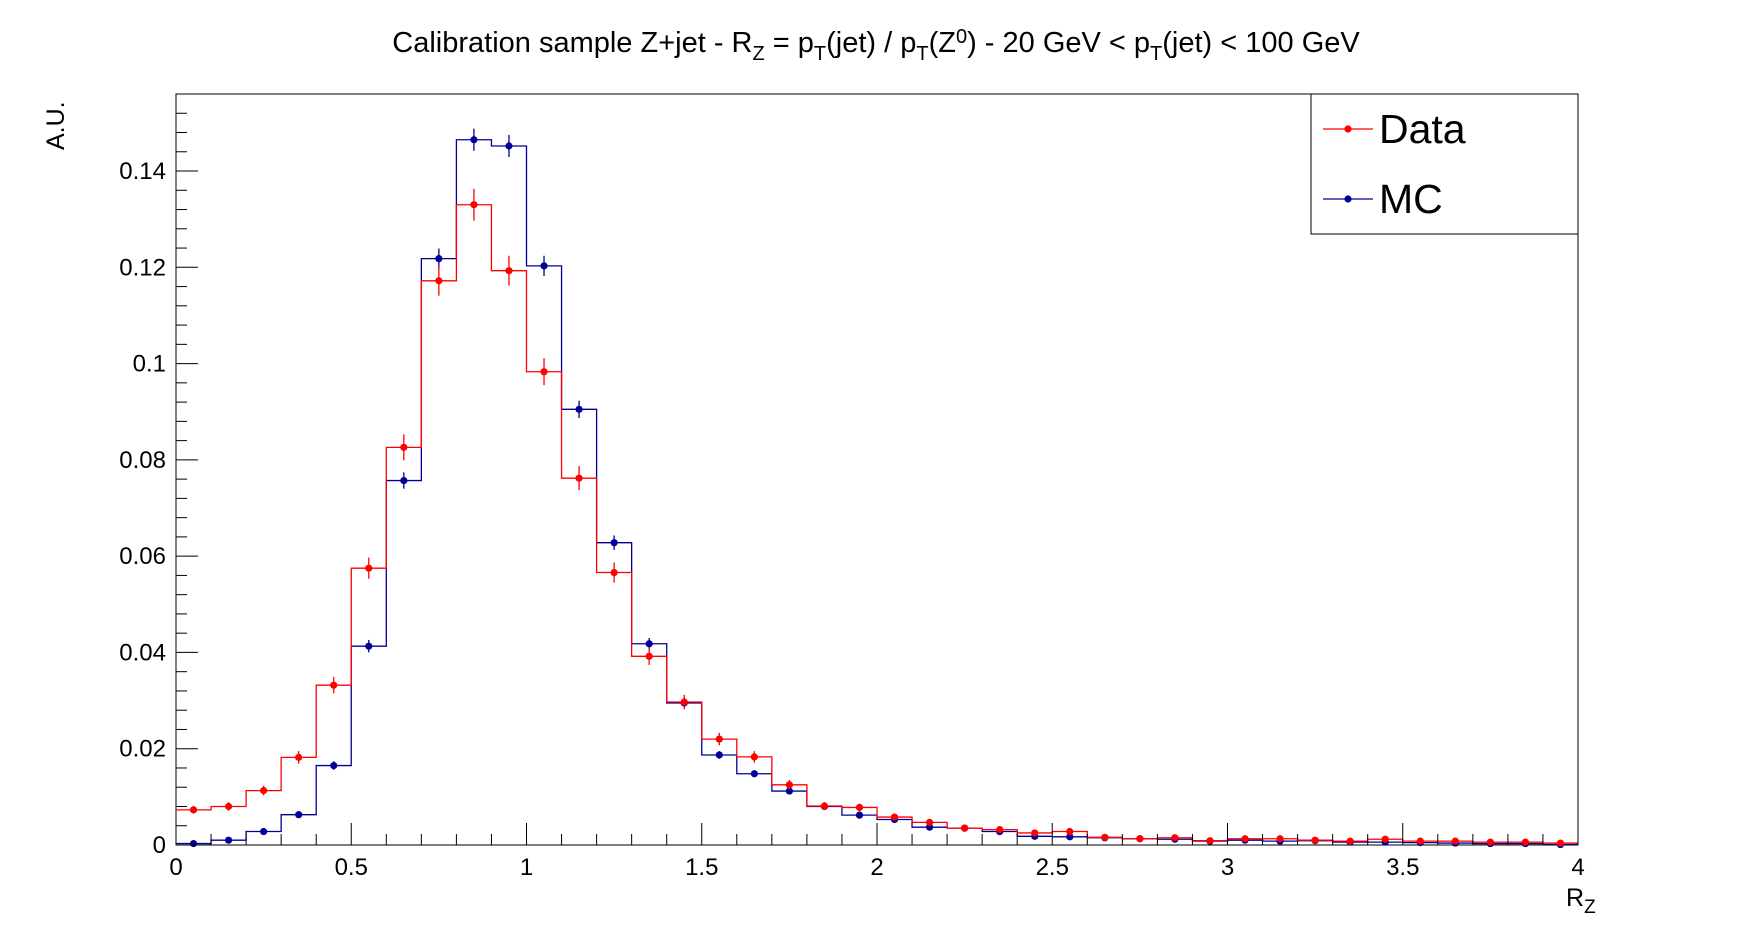 This screenshot has height=934, width=1743. Describe the element at coordinates (526, 867) in the screenshot. I see `x-tick-label: 1` at that location.